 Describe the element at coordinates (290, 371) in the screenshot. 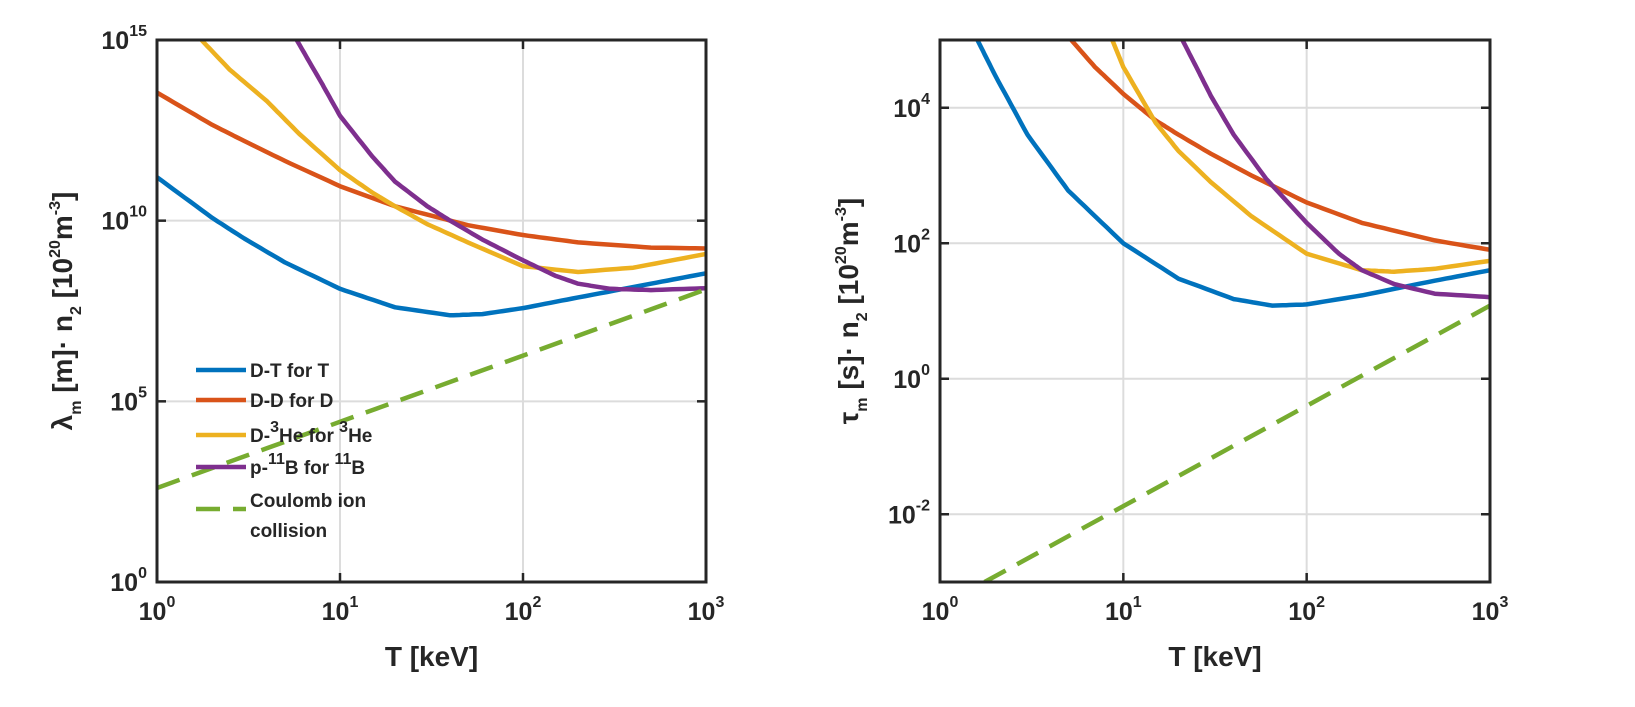

I see `legend-entry-label: D-T for T` at that location.